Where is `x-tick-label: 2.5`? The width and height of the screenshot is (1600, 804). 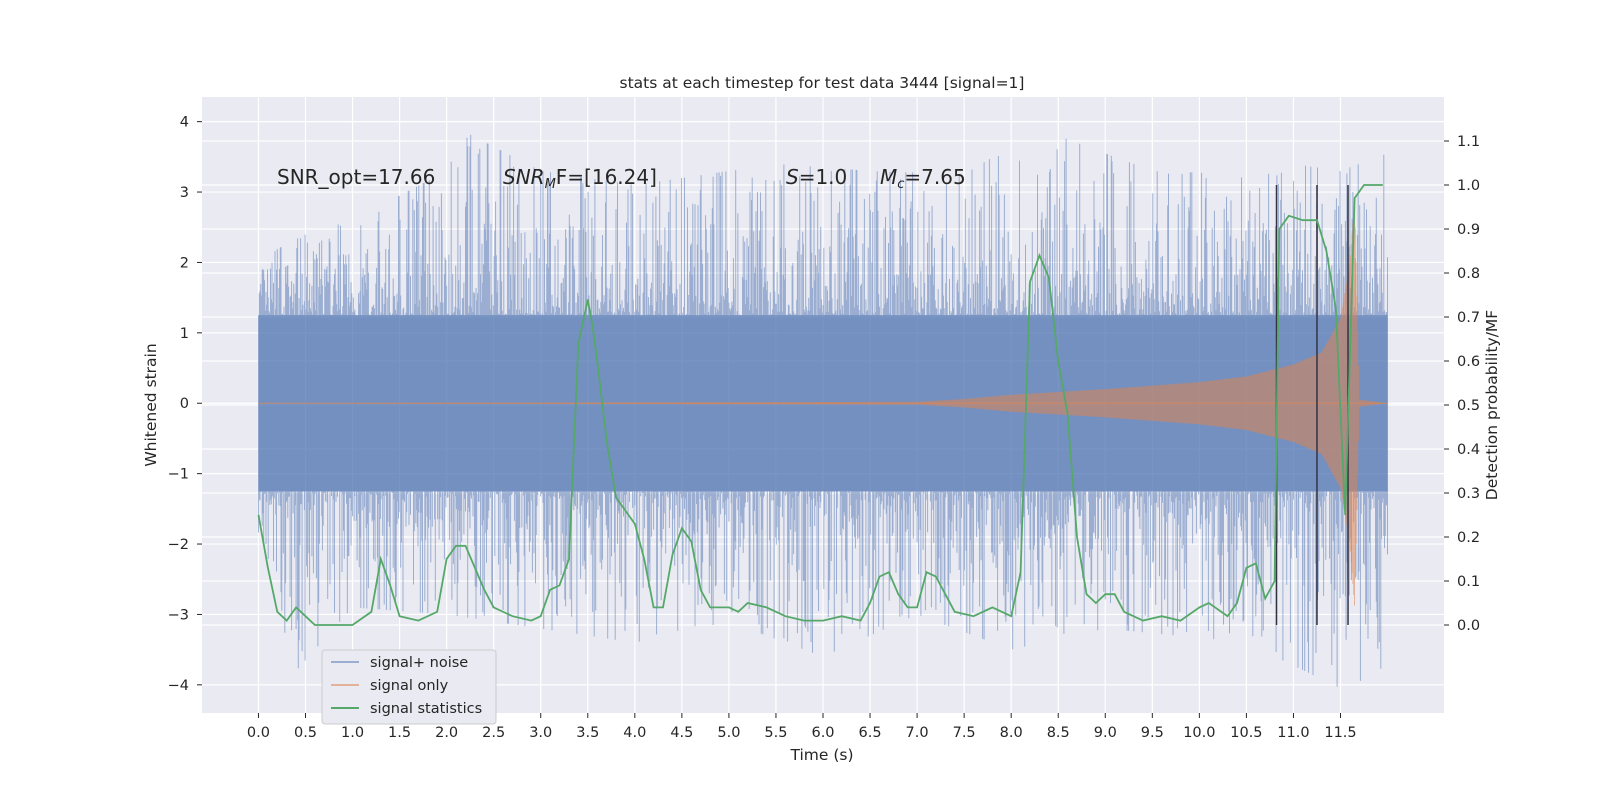
x-tick-label: 2.5 is located at coordinates (493, 733).